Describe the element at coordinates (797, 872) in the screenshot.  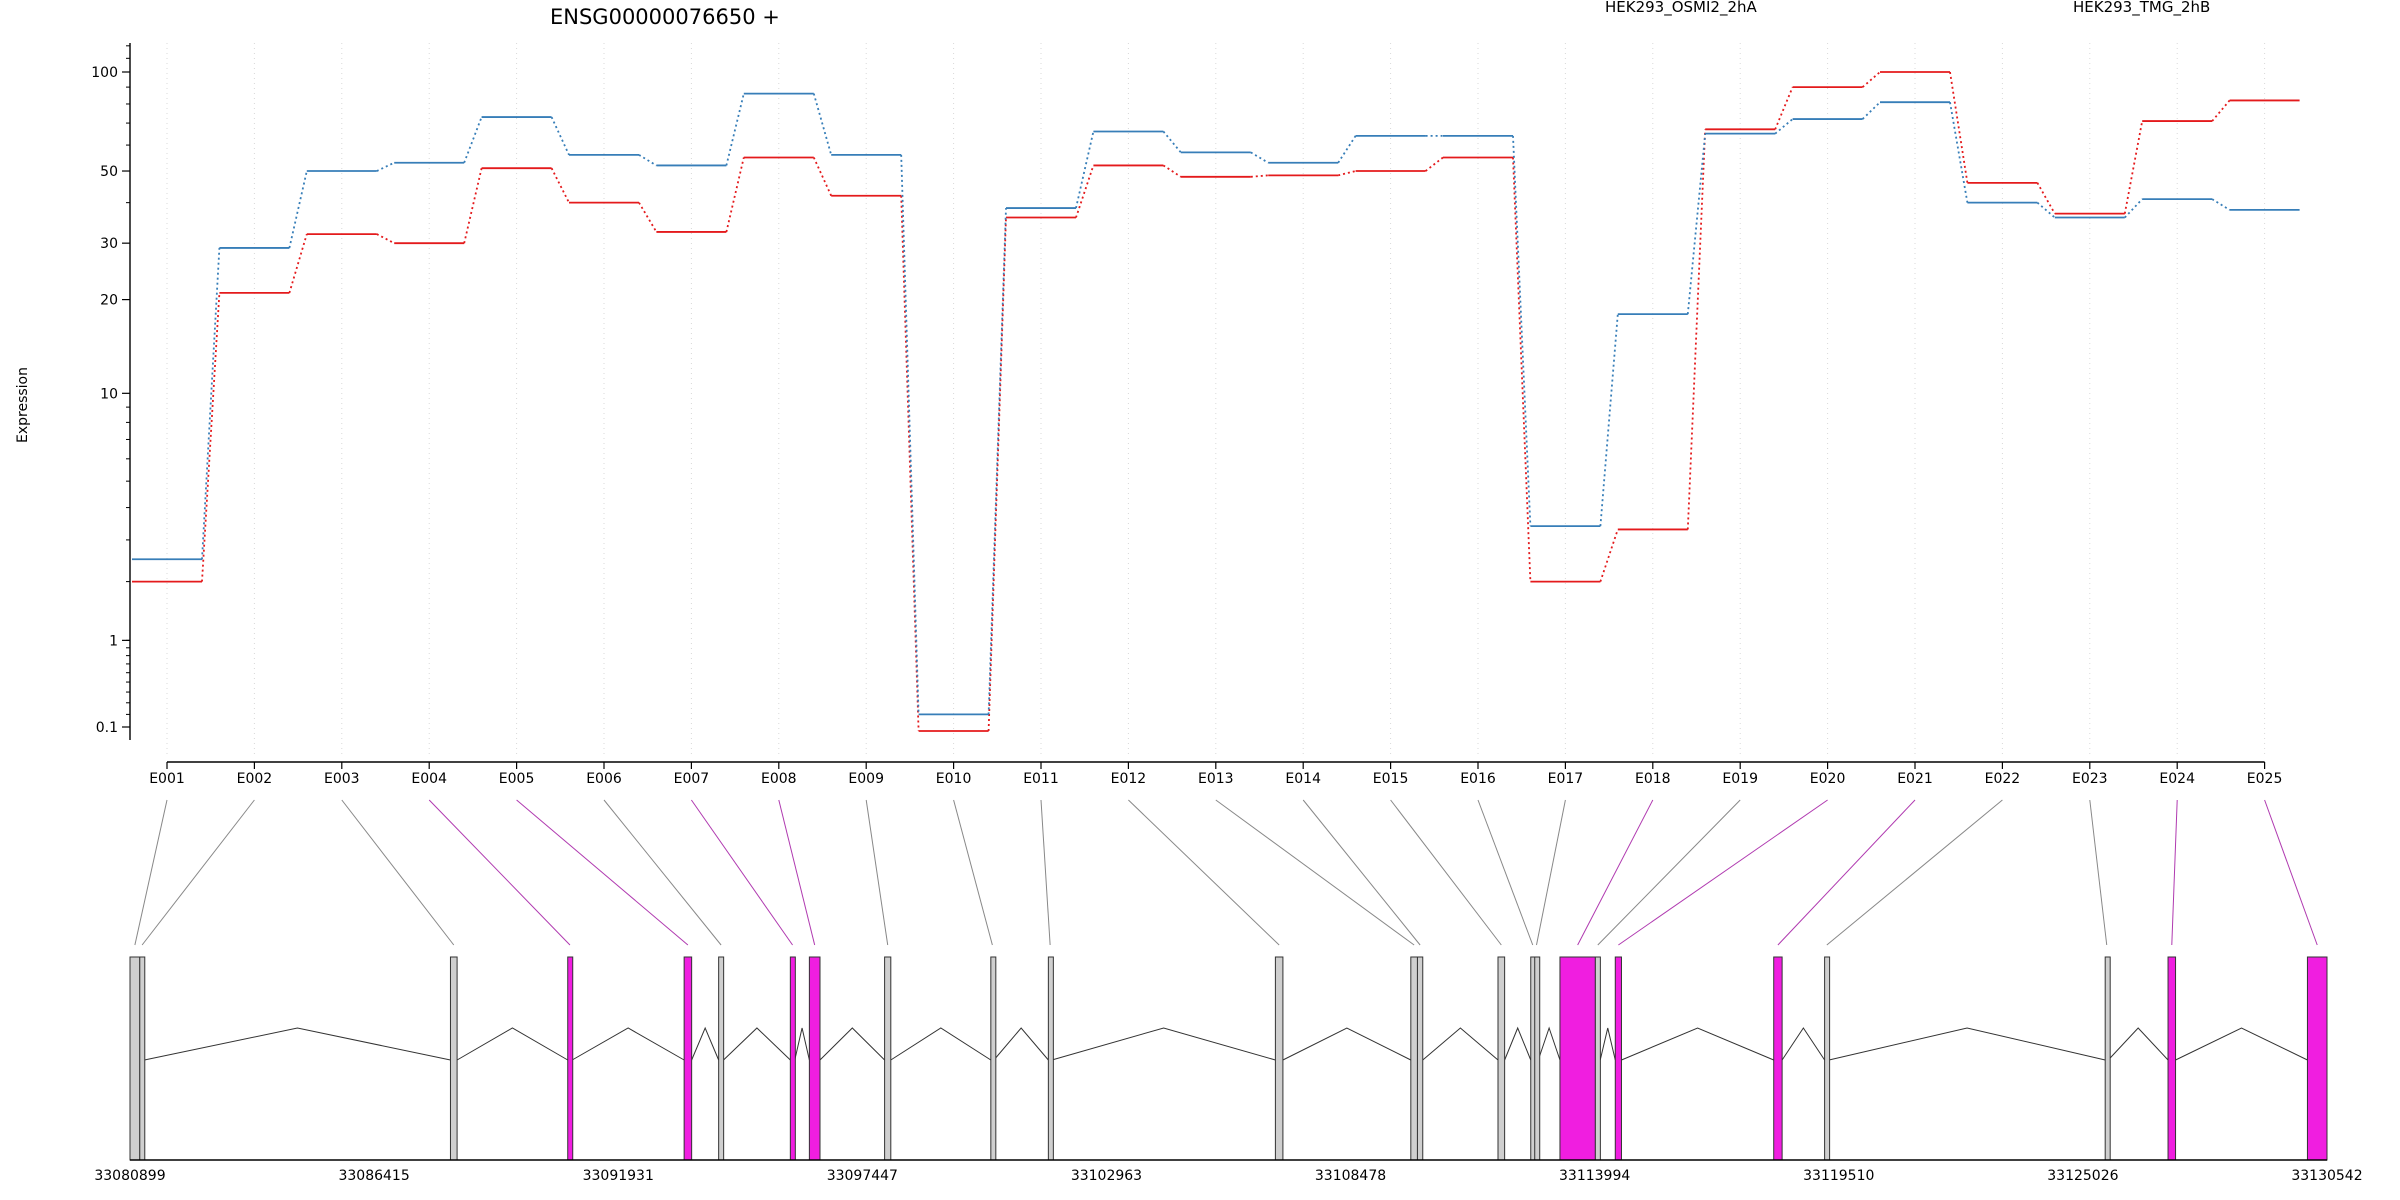
I see `connector-e008` at that location.